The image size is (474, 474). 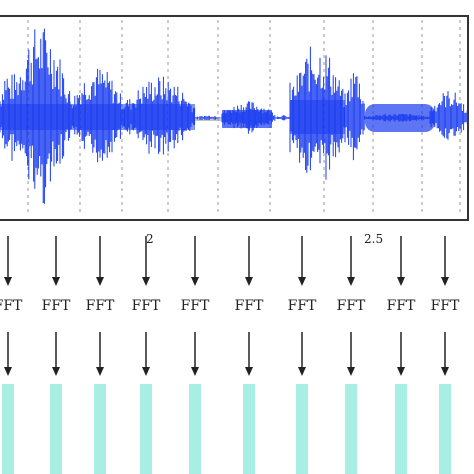 I want to click on fft-labels: FFT FFT FFT FFT FFT FFT FFT FFT FFT FFT, so click(x=230, y=306).